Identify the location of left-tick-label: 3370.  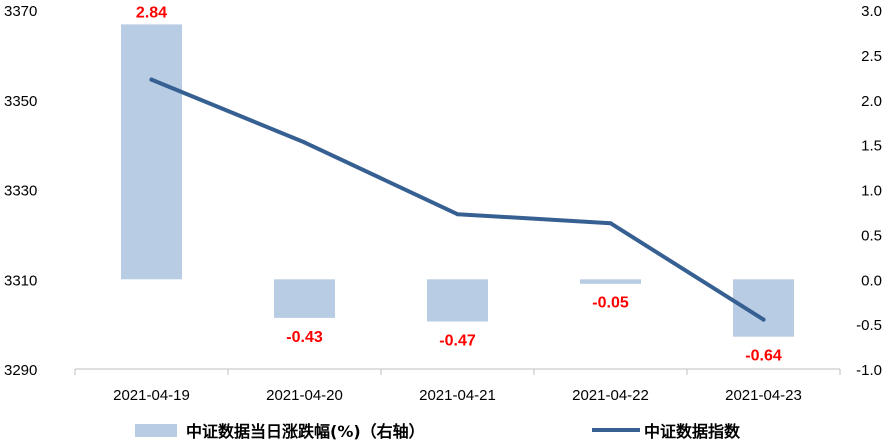
(20, 11).